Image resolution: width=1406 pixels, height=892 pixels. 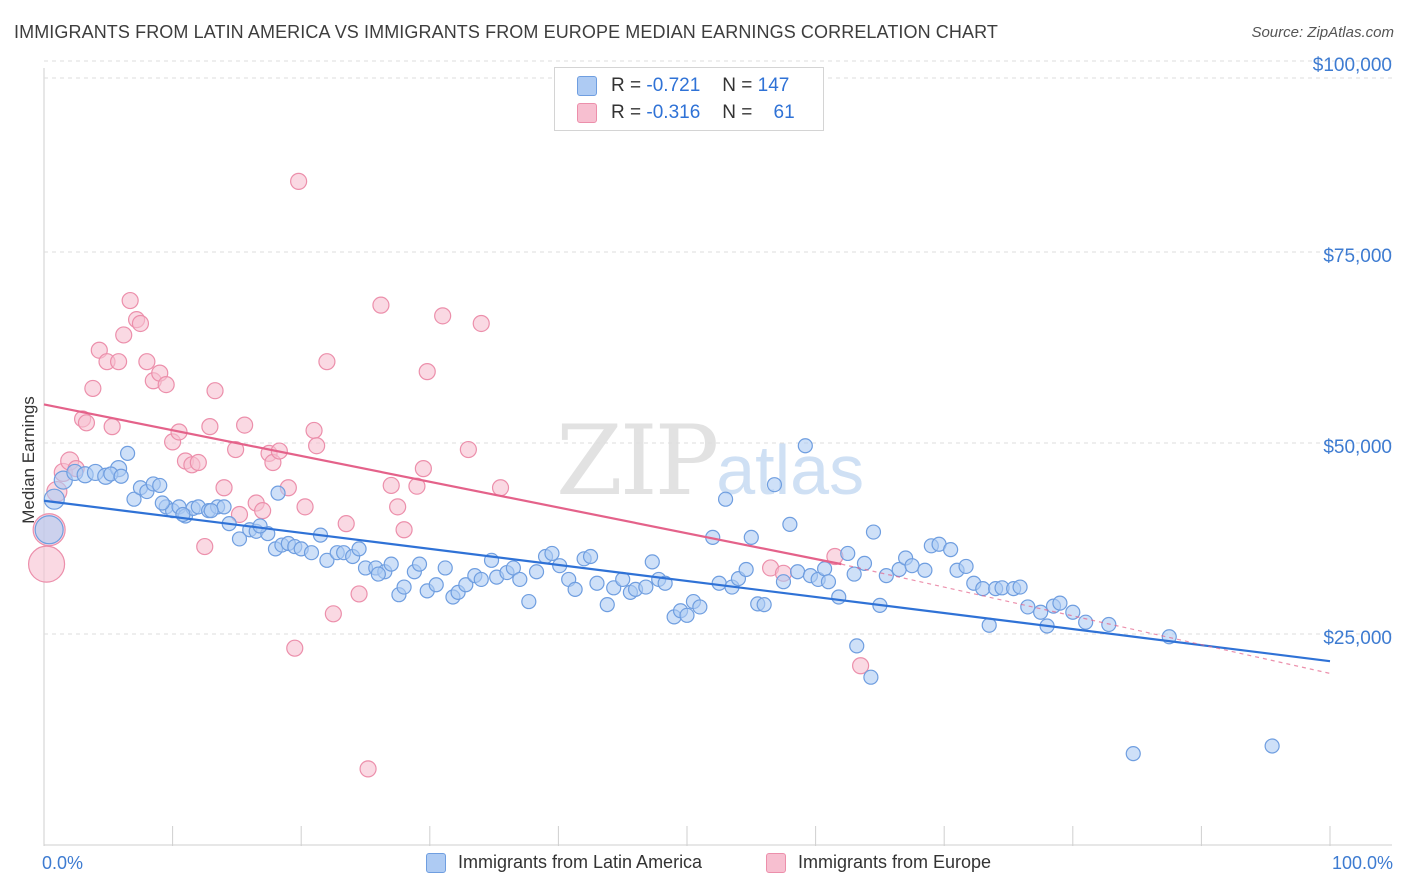 I want to click on watermark: ZIPatlas, so click(x=710, y=461).